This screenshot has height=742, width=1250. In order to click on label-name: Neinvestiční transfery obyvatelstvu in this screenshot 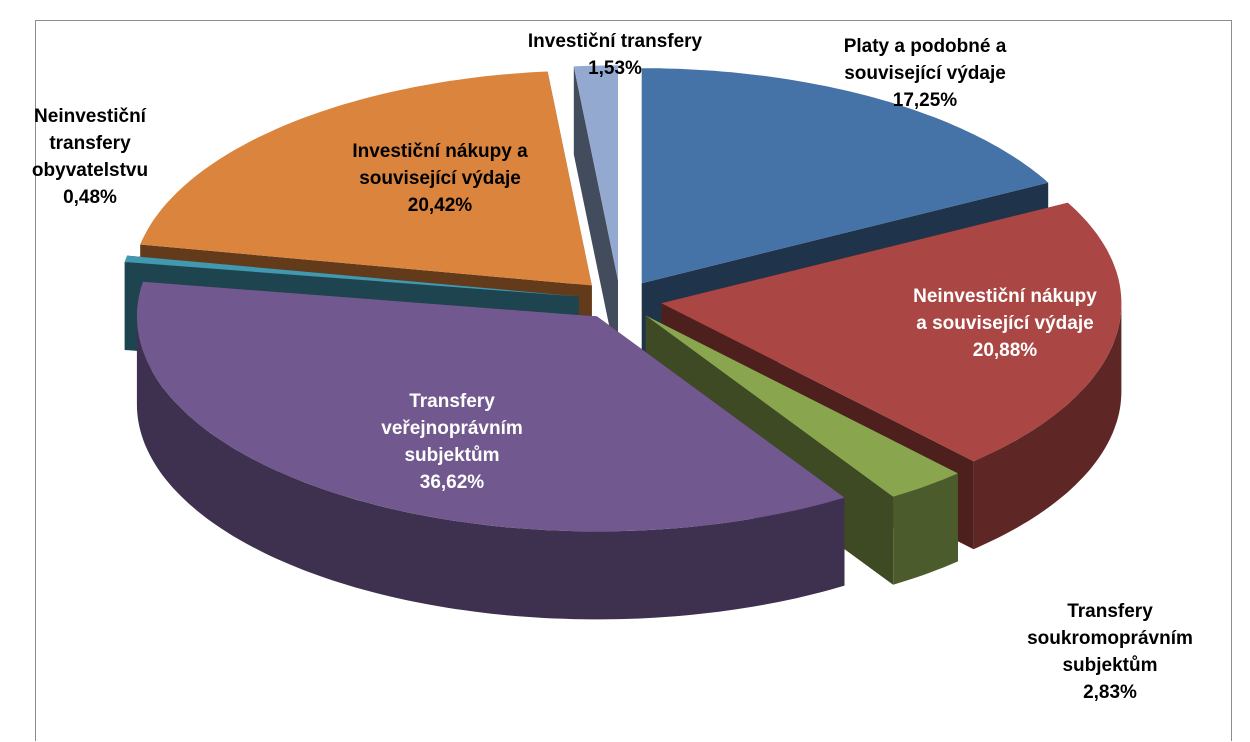, I will do `click(90, 143)`.